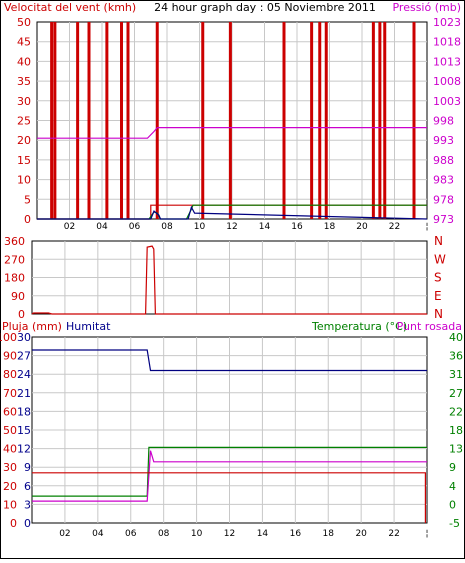 This screenshot has height=563, width=465. I want to click on humidity-tick-label: 0, so click(27, 523).